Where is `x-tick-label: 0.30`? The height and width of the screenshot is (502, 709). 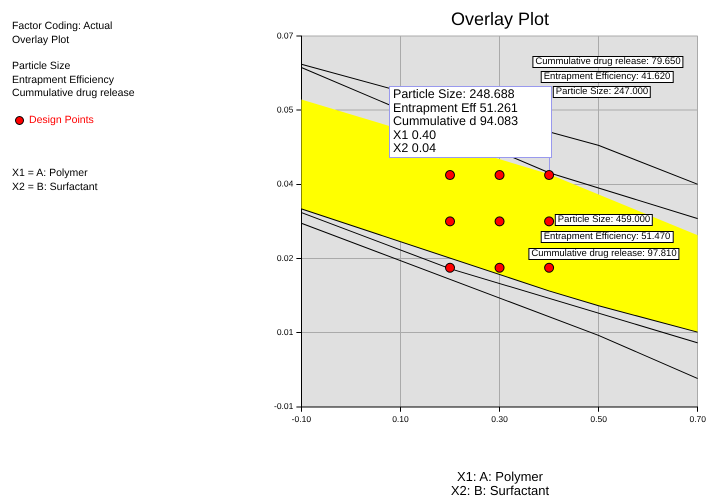
x-tick-label: 0.30 is located at coordinates (499, 419).